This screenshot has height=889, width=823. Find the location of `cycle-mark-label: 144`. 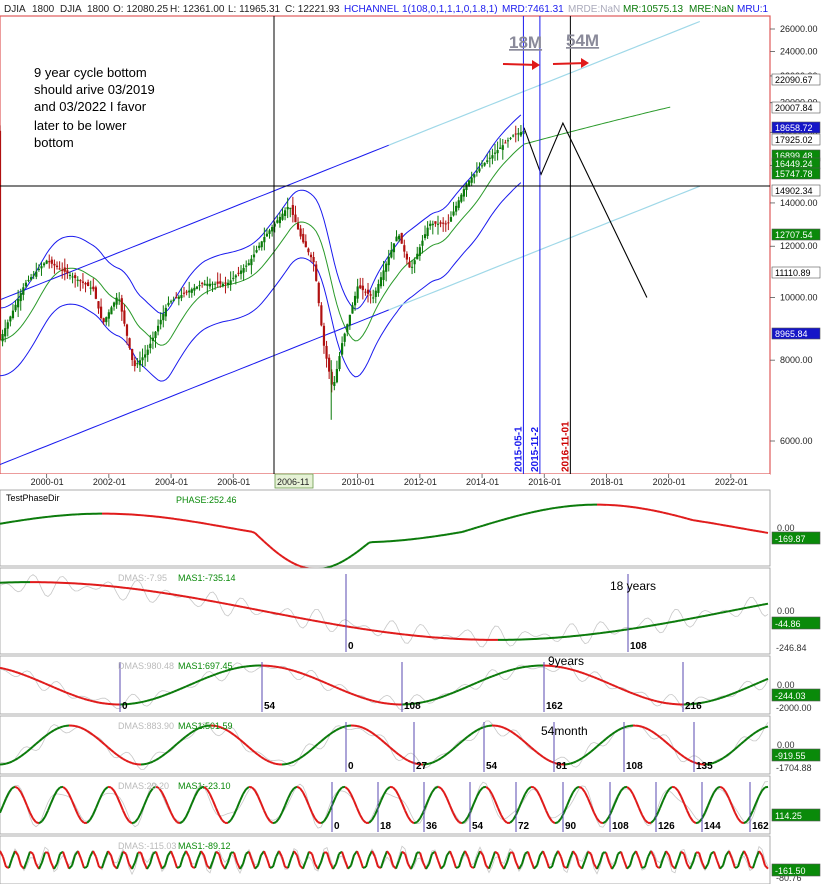

cycle-mark-label: 144 is located at coordinates (712, 826).